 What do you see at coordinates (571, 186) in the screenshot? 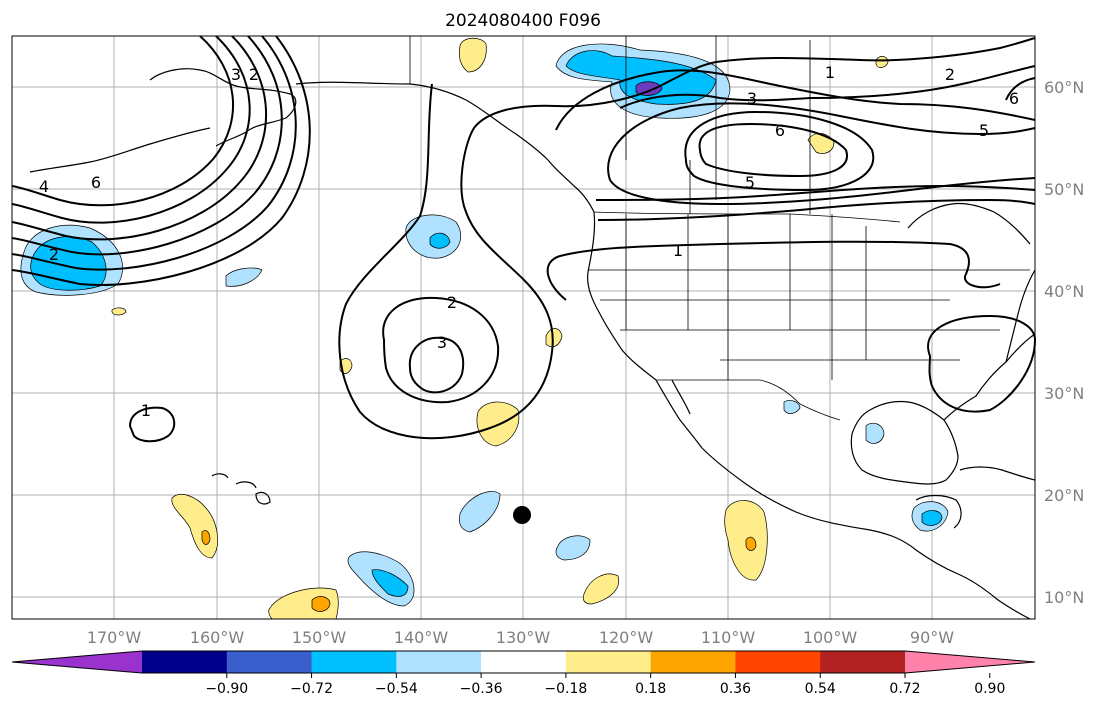
I see `coast-bc` at bounding box center [571, 186].